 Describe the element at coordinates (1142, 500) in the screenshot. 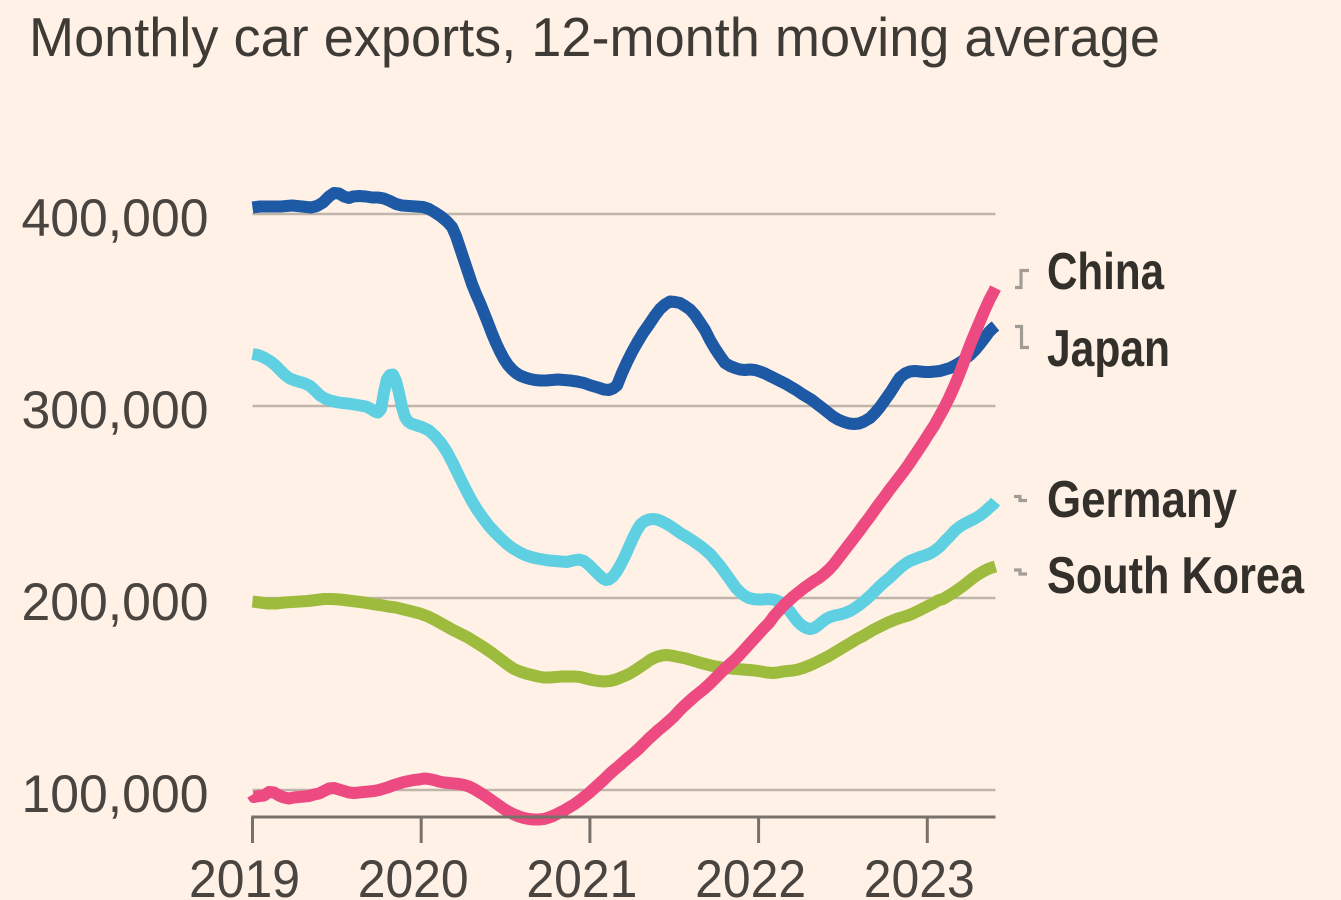

I see `svg-text: Germany` at that location.